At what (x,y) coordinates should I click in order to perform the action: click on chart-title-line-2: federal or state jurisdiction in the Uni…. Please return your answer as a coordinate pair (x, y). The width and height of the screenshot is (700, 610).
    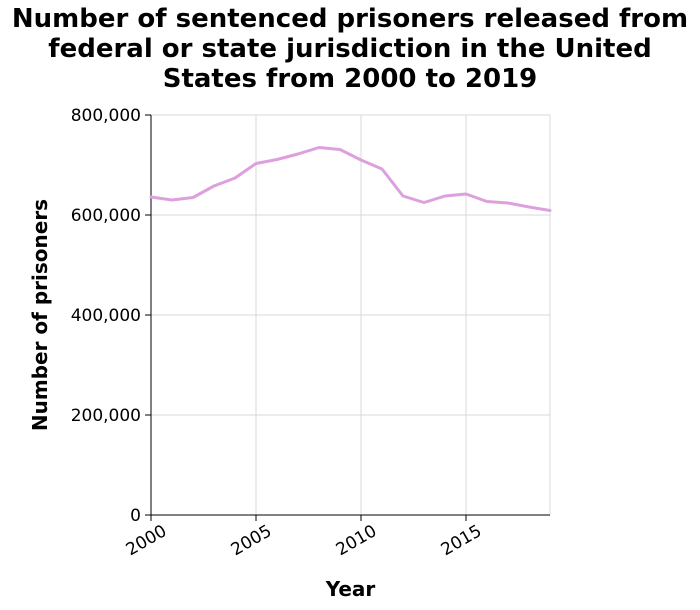
    Looking at the image, I should click on (350, 49).